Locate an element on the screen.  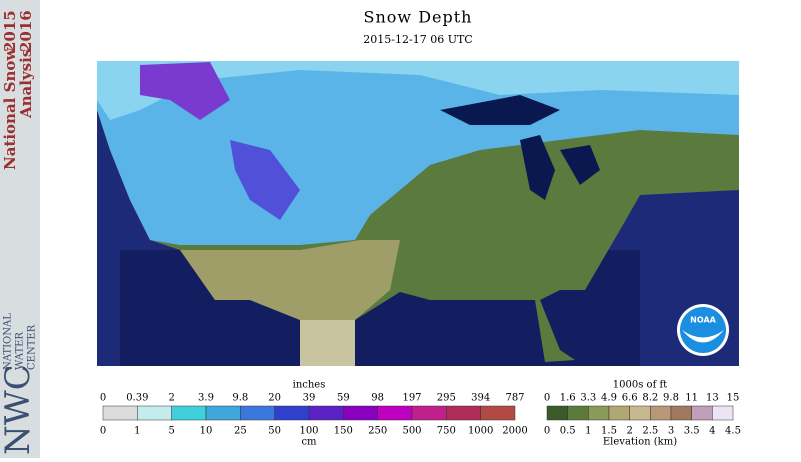
legend-label: 50 is located at coordinates (274, 431).